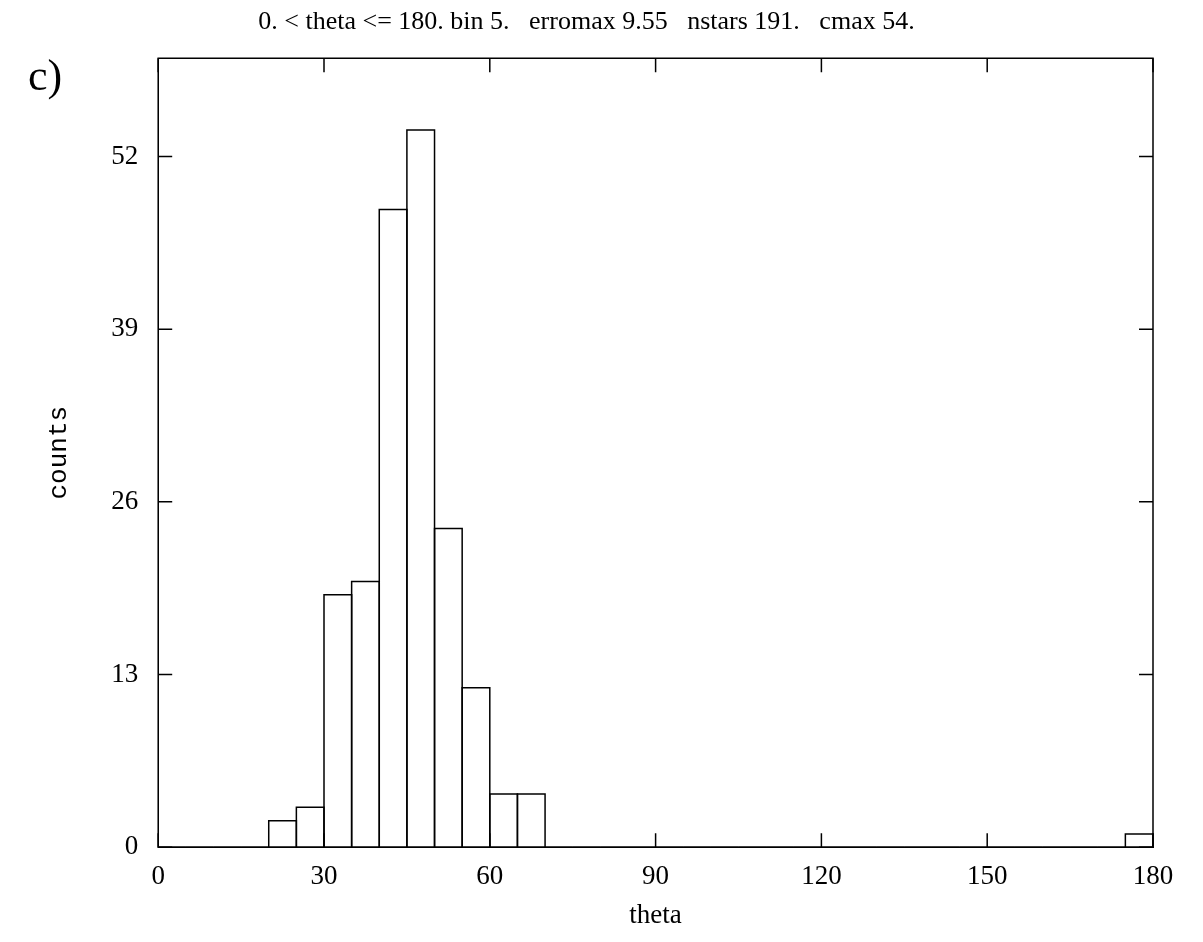 This screenshot has height=942, width=1203. Describe the element at coordinates (490, 875) in the screenshot. I see `x-tick-label: 60` at that location.